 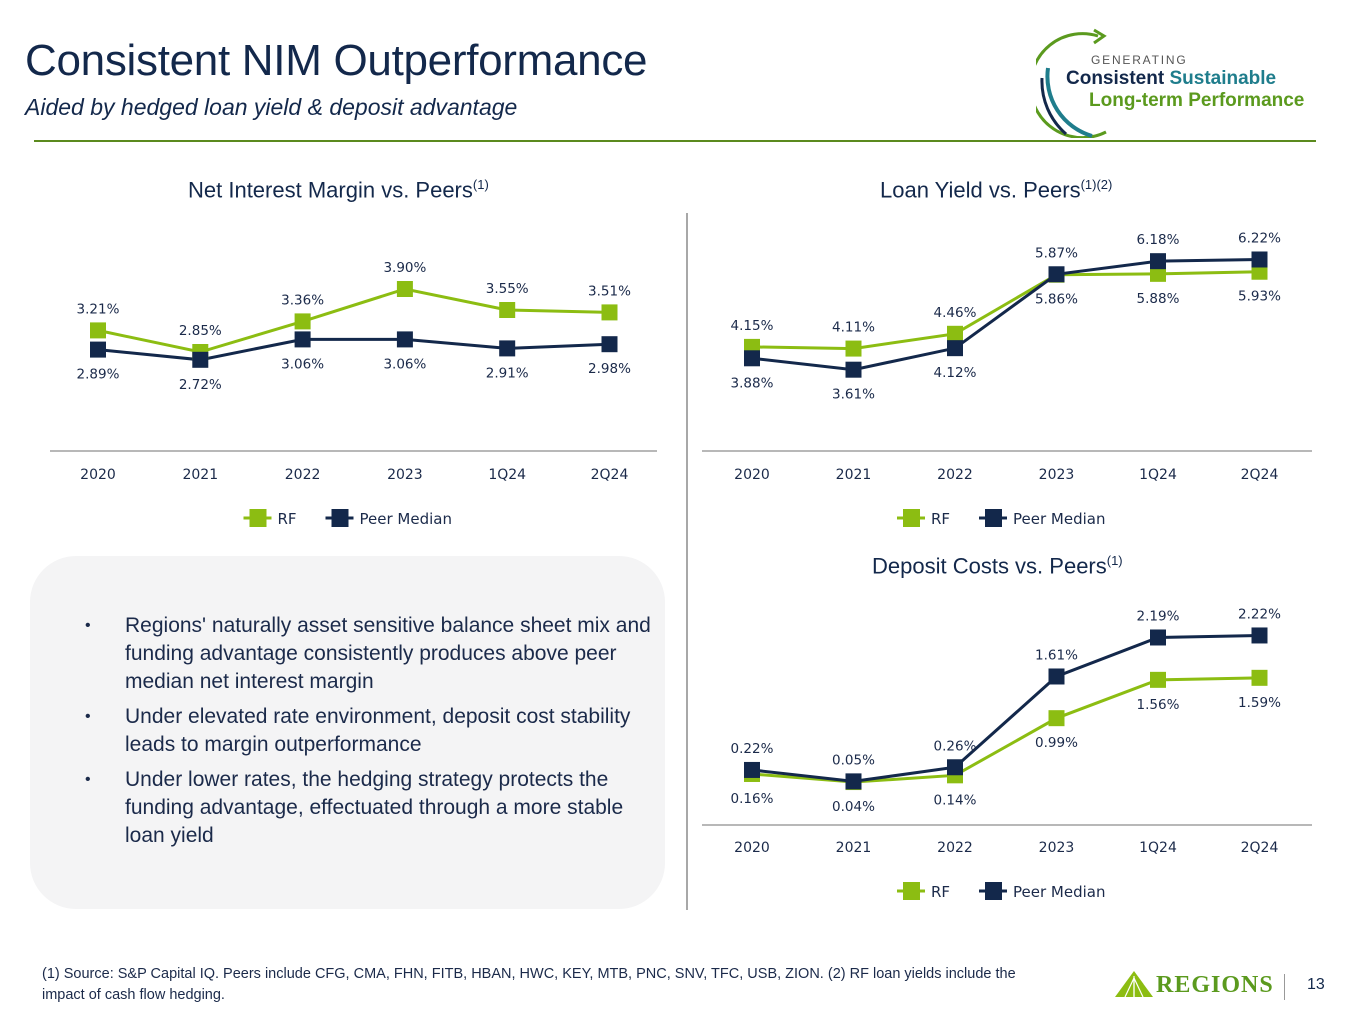 I want to click on arc-arrow-icon, so click(x=1071, y=83).